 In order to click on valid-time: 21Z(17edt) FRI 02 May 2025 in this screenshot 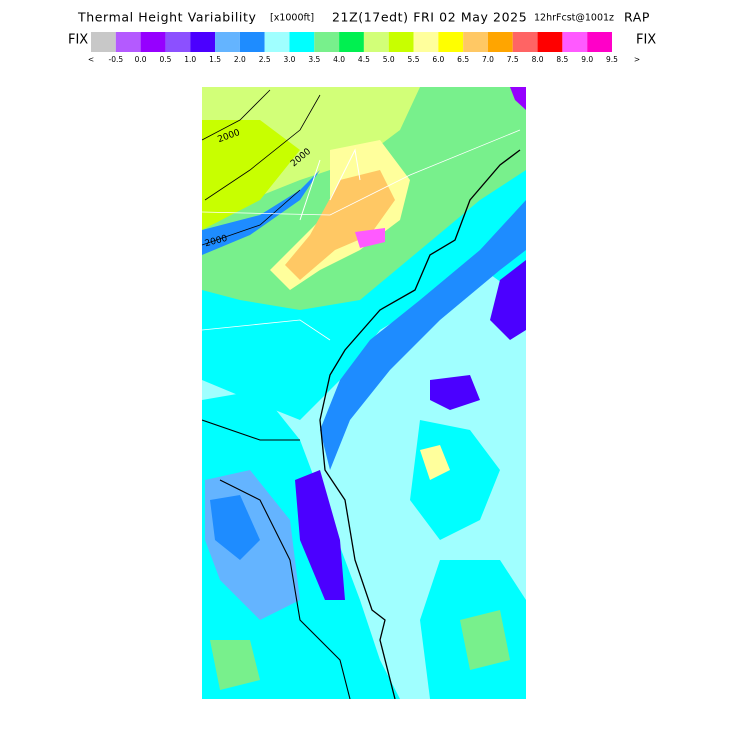, I will do `click(429, 17)`.